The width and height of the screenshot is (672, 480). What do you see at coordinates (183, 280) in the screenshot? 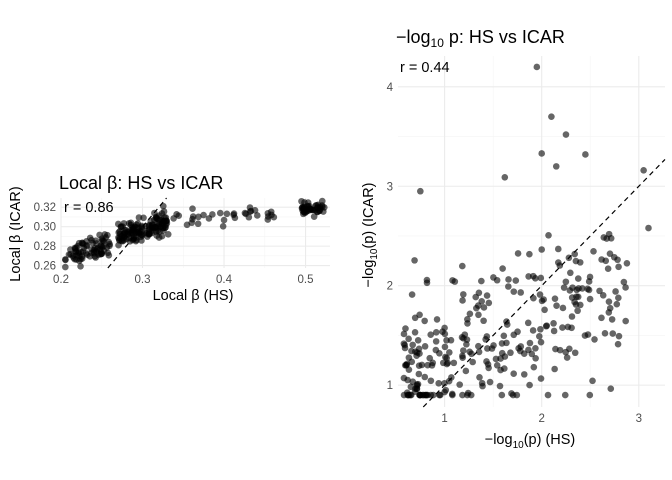
I see `left-x-tick-labels: 0.2 0.3 0.4 0.5` at bounding box center [183, 280].